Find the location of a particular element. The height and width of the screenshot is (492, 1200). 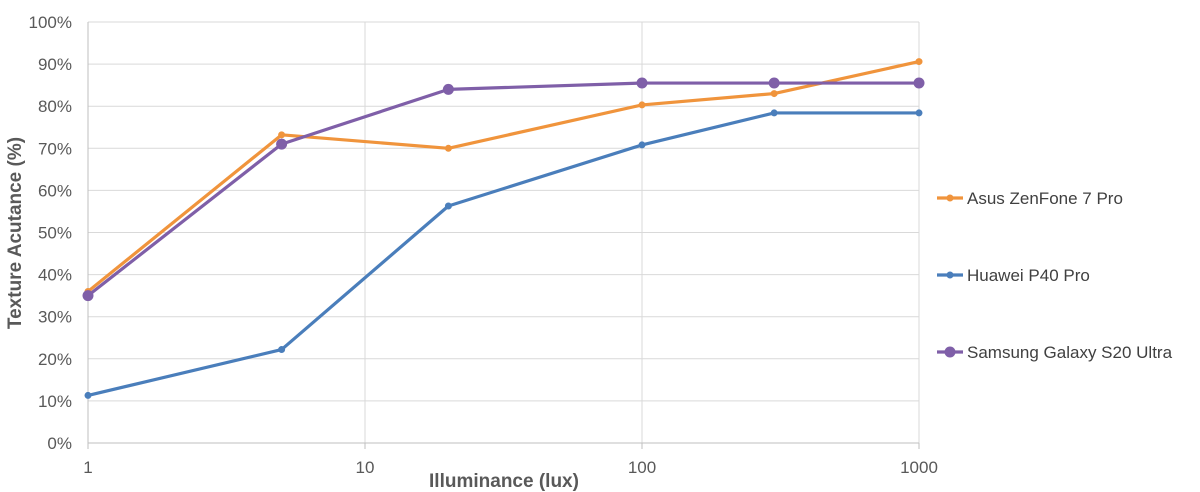

y-tick-label: 100% is located at coordinates (50, 22).